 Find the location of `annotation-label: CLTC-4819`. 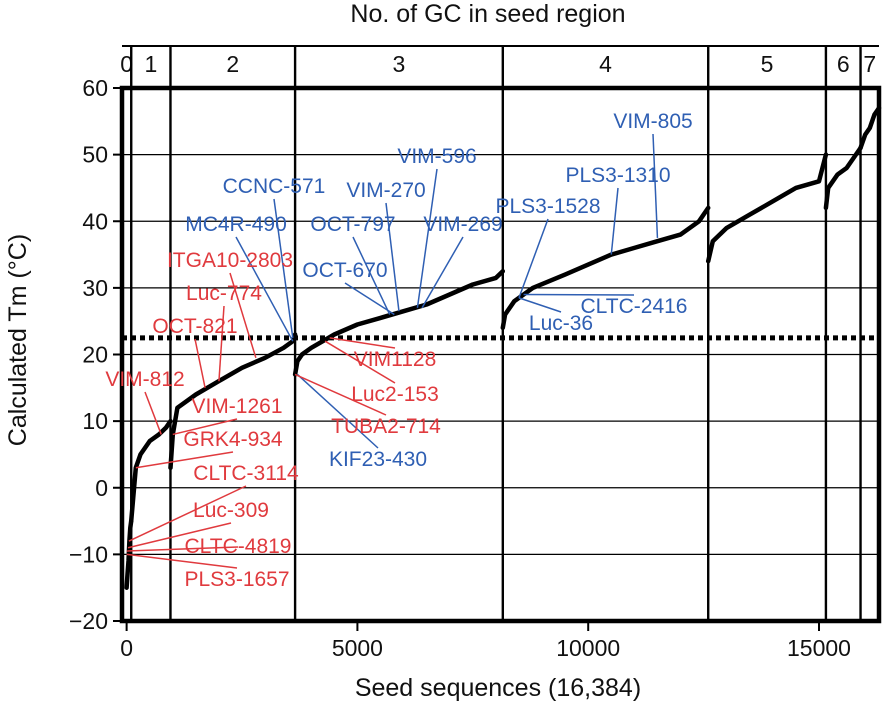

annotation-label: CLTC-4819 is located at coordinates (238, 546).